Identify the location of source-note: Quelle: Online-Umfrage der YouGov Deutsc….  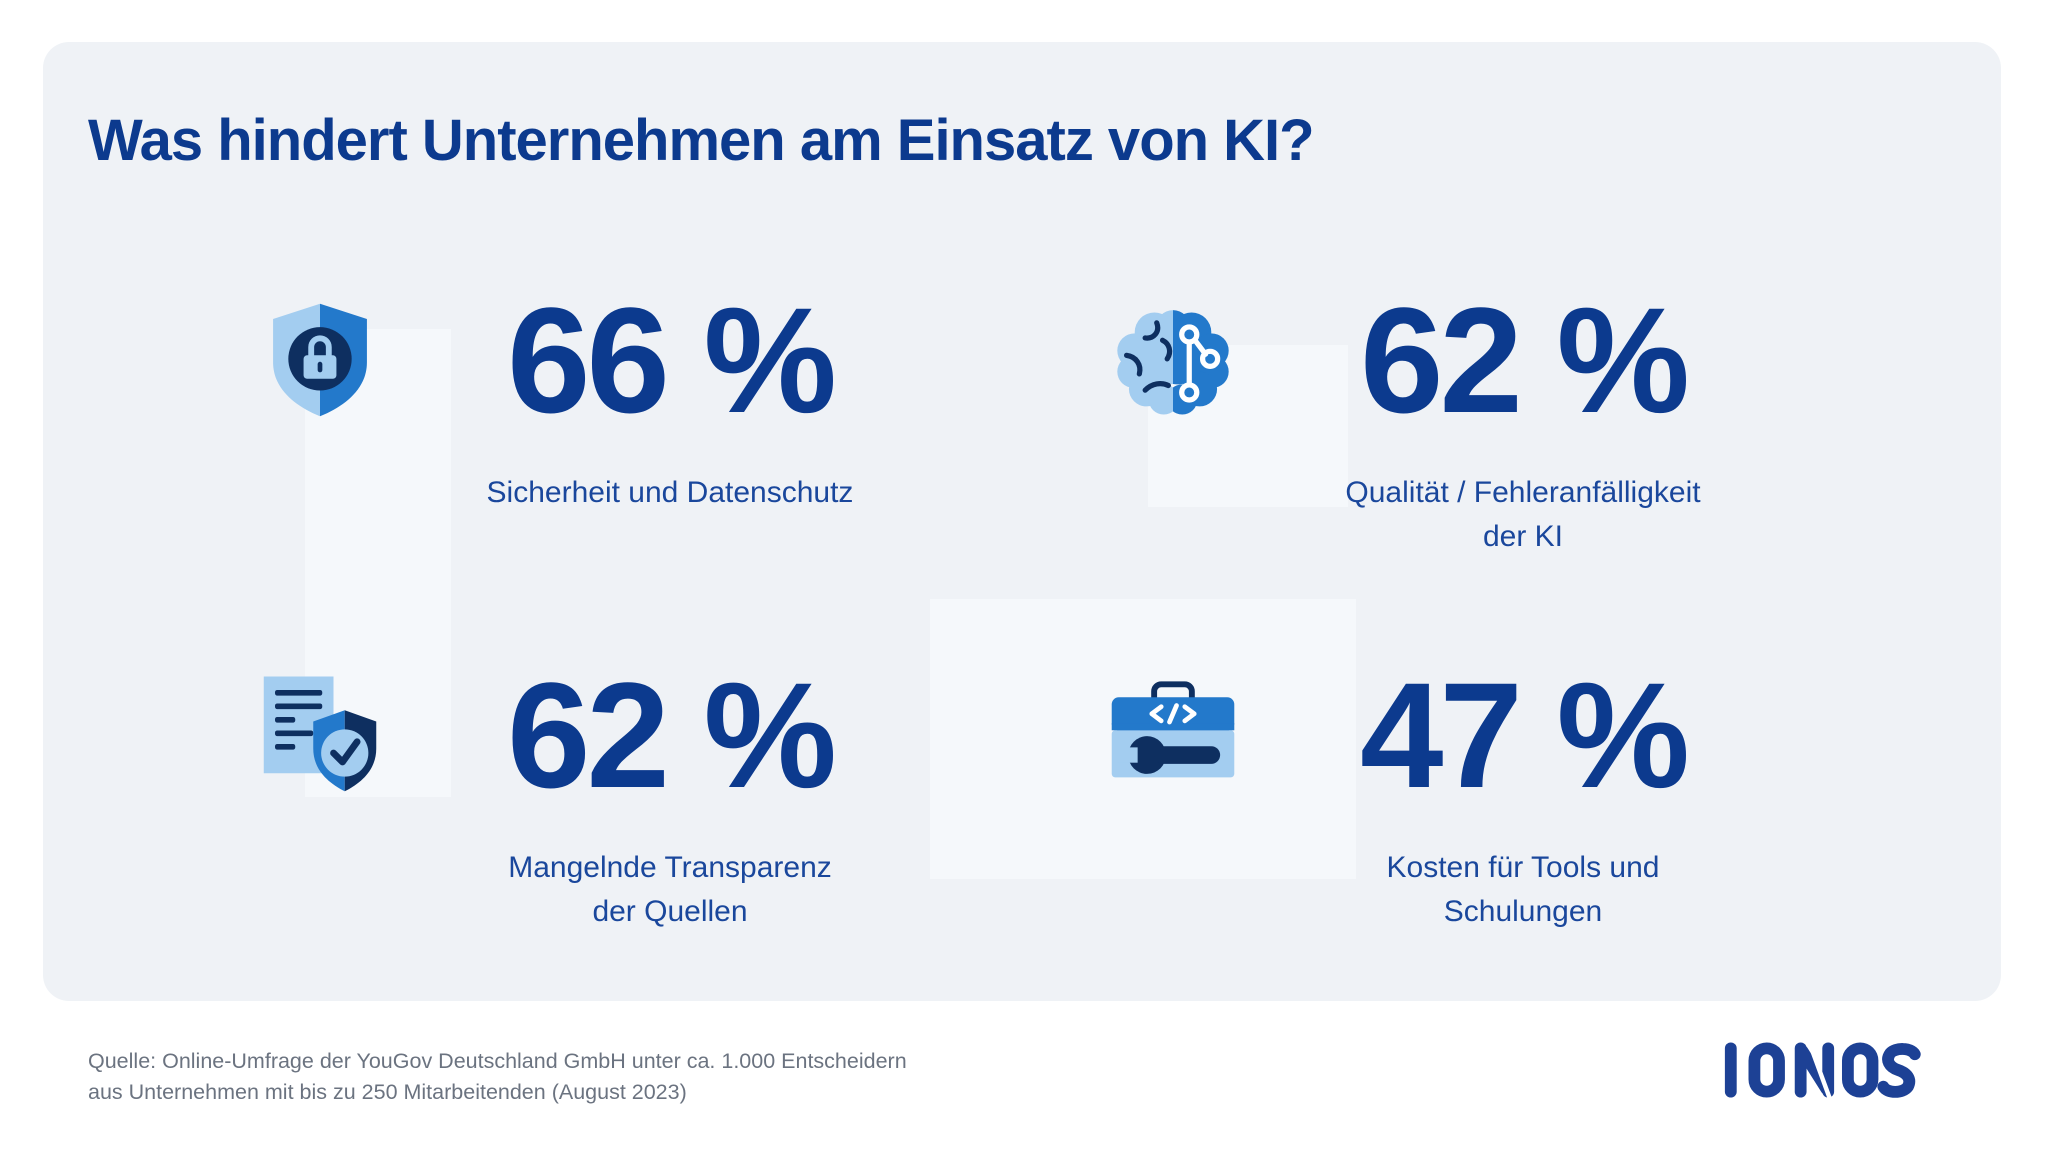
(497, 1077).